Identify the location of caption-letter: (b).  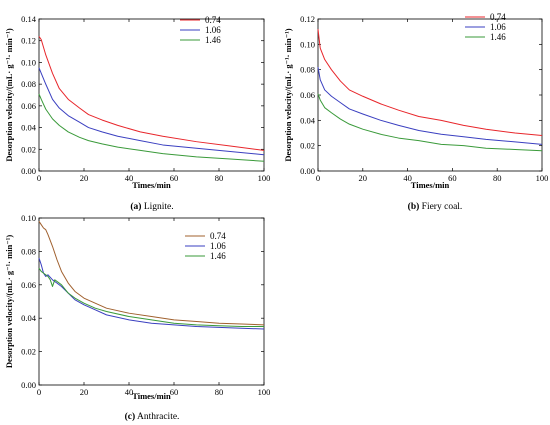
(414, 206).